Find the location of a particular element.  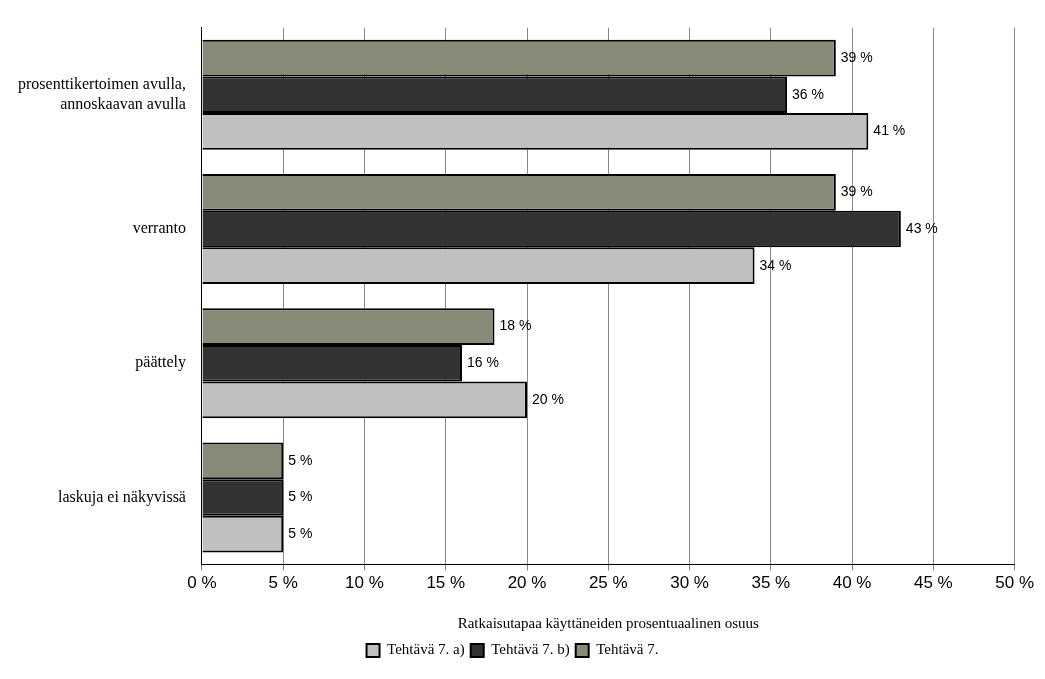

x-tick-label: 20 % is located at coordinates (527, 583).